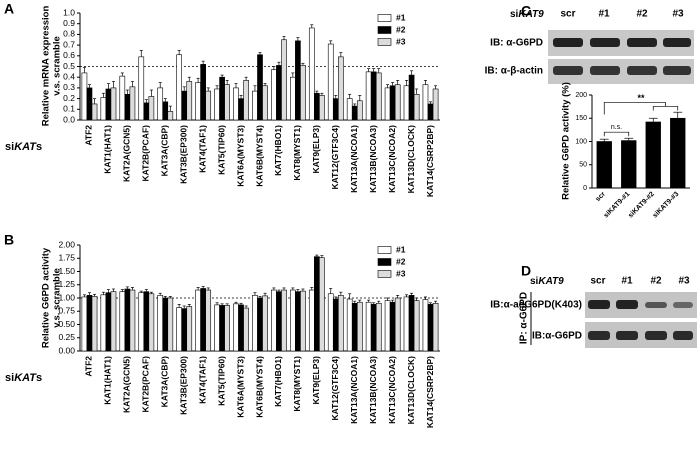 The image size is (700, 458). I want to click on lane-label: #3, so click(684, 281).